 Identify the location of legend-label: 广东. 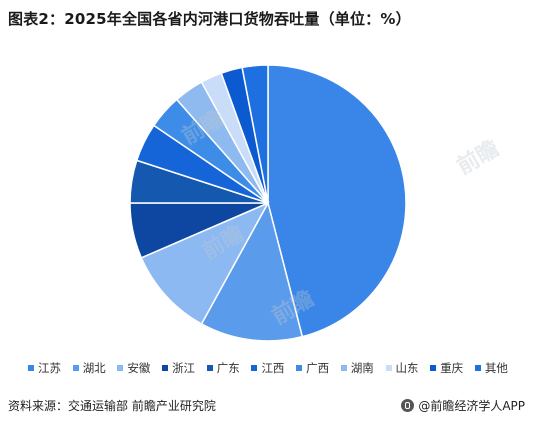
(228, 368).